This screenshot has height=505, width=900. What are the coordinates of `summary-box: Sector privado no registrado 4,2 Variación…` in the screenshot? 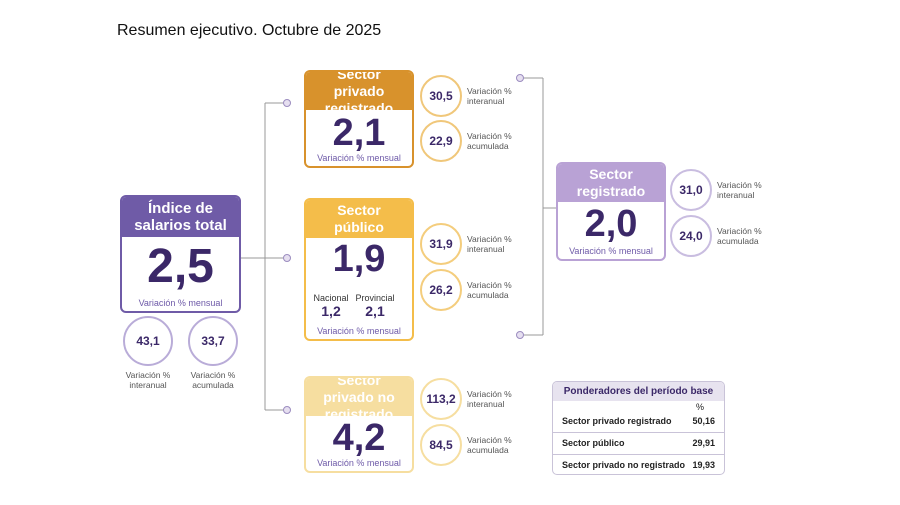 It's located at (359, 424).